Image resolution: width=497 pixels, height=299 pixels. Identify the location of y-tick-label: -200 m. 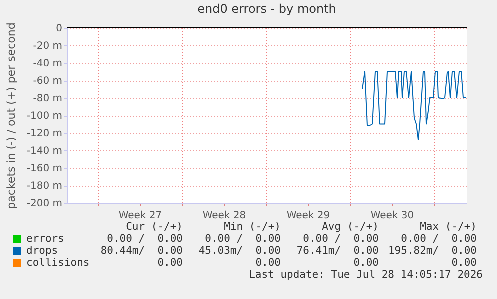
(44, 204).